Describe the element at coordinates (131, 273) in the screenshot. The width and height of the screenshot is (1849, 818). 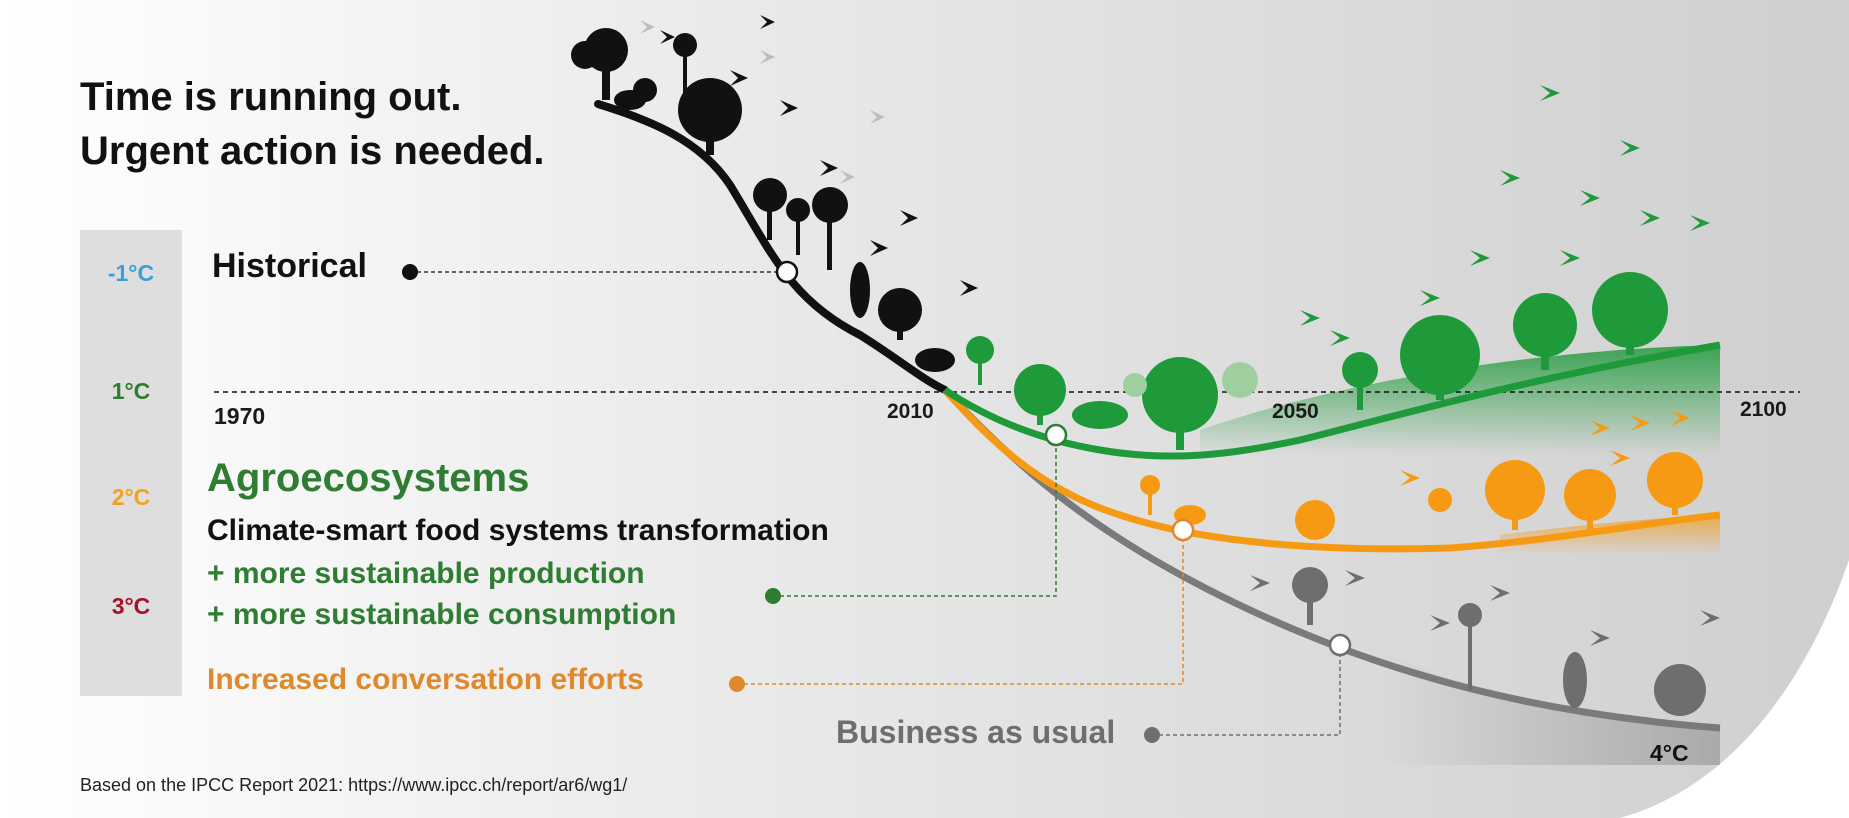
I see `temp-minus-1: -1°C` at that location.